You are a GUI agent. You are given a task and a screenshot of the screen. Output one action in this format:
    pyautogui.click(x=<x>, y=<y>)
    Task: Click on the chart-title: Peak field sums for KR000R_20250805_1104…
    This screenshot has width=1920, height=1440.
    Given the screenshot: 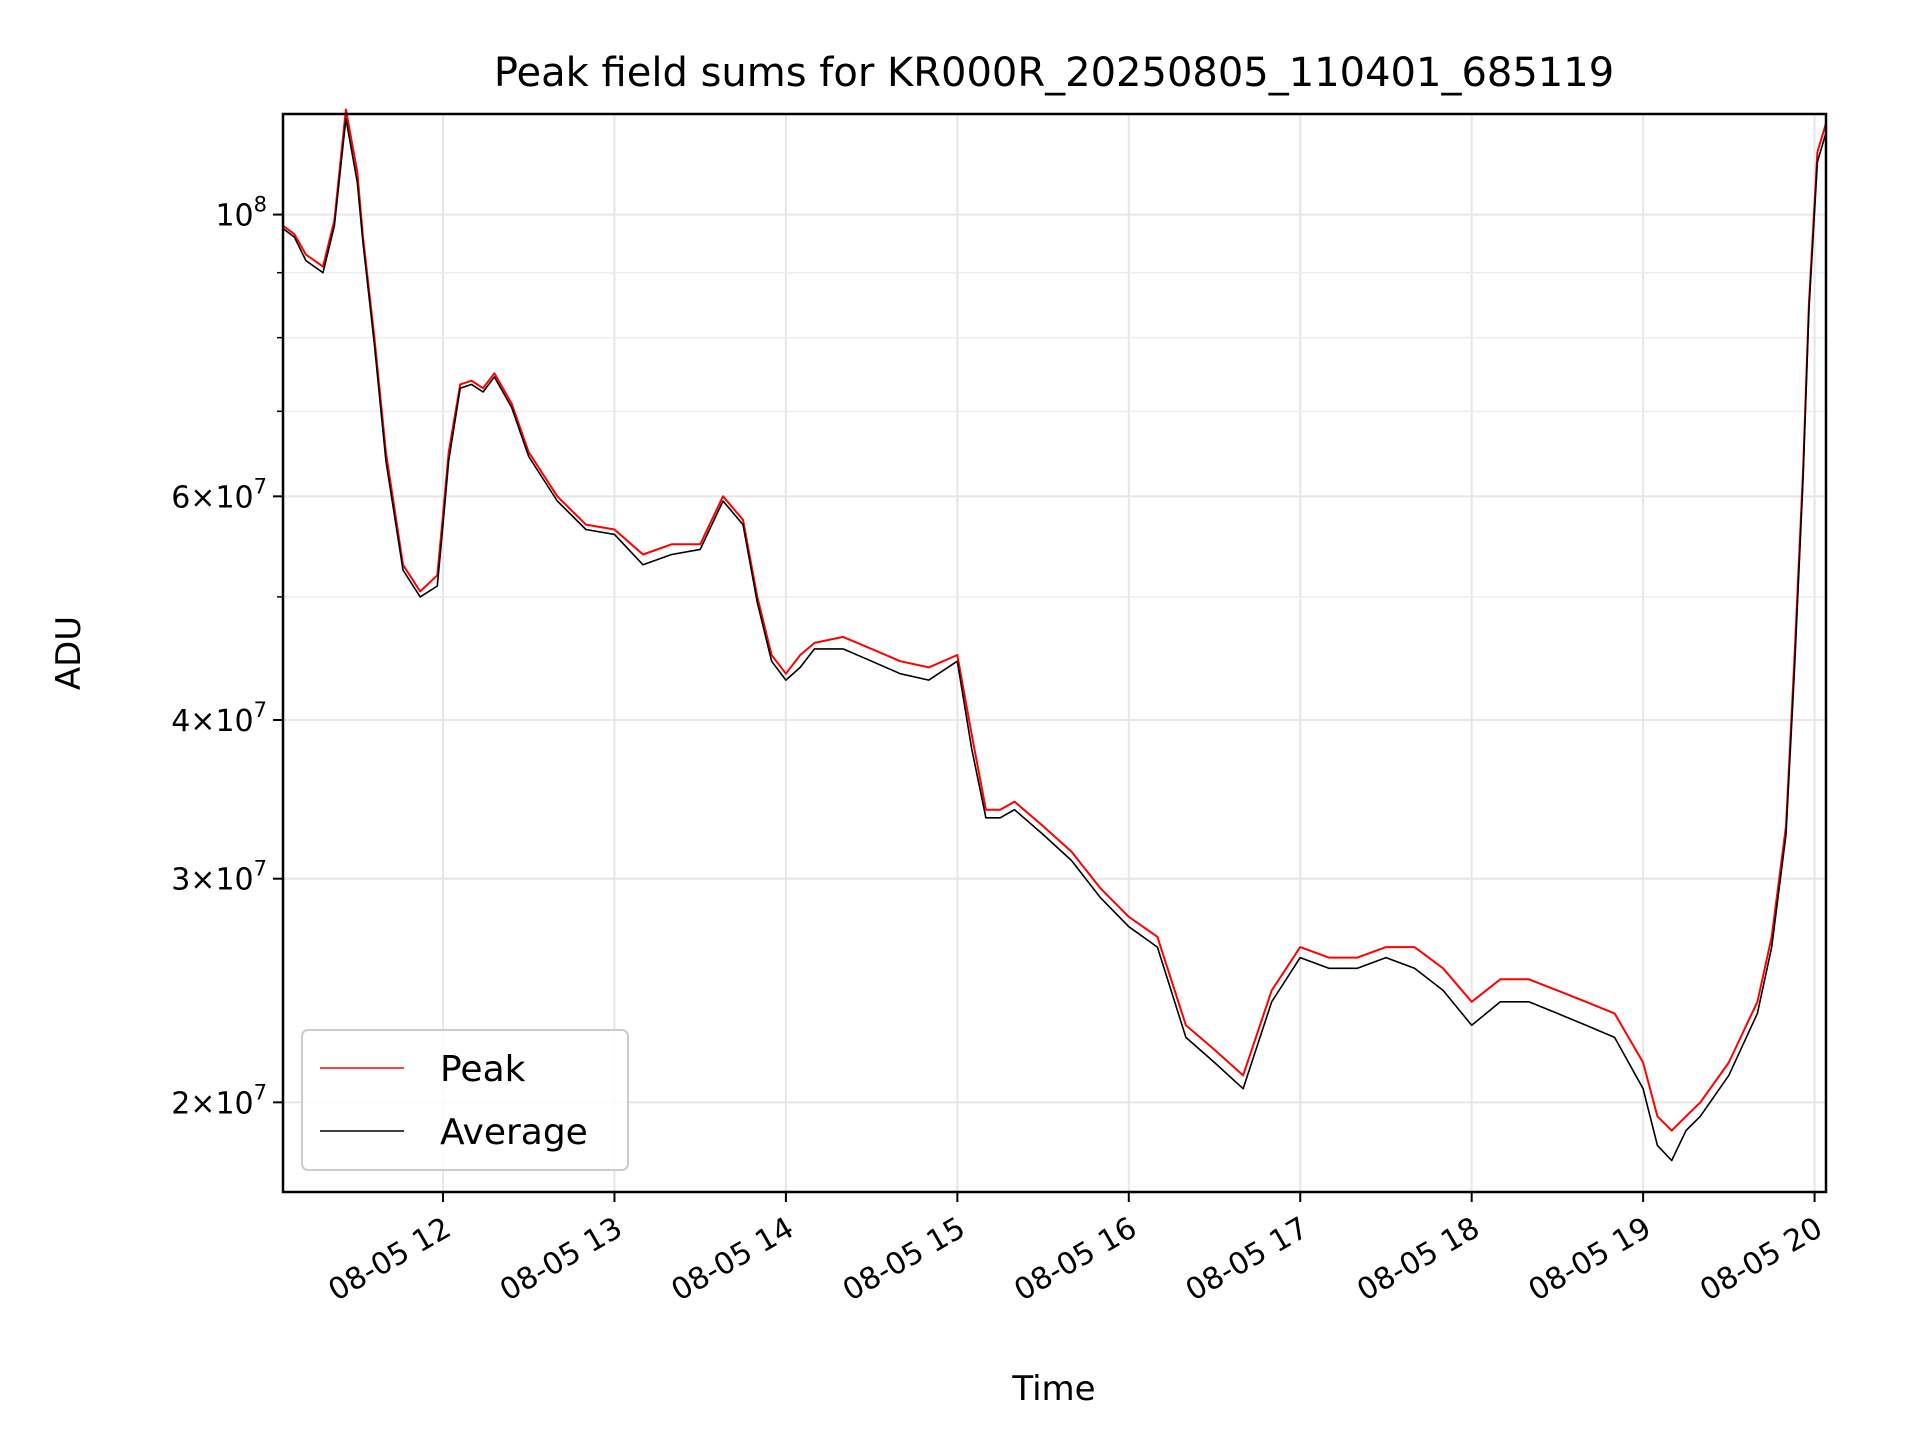 What is the action you would take?
    pyautogui.click(x=1054, y=73)
    